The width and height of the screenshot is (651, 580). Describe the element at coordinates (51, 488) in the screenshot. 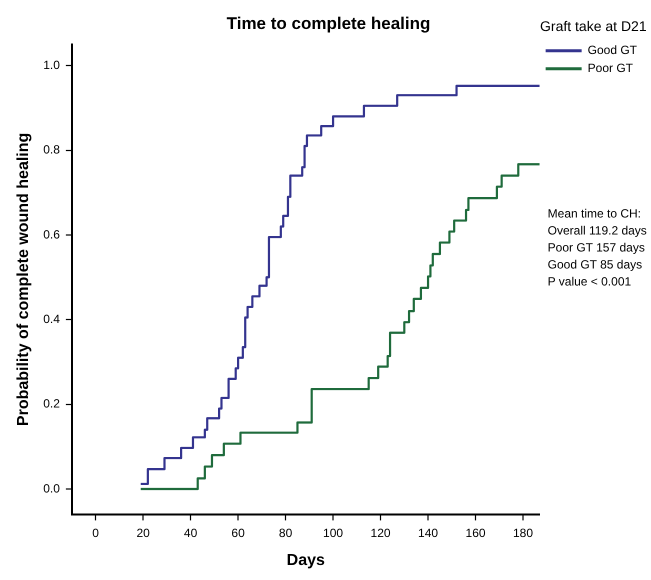

I see `y-tick-label: 0.0` at that location.